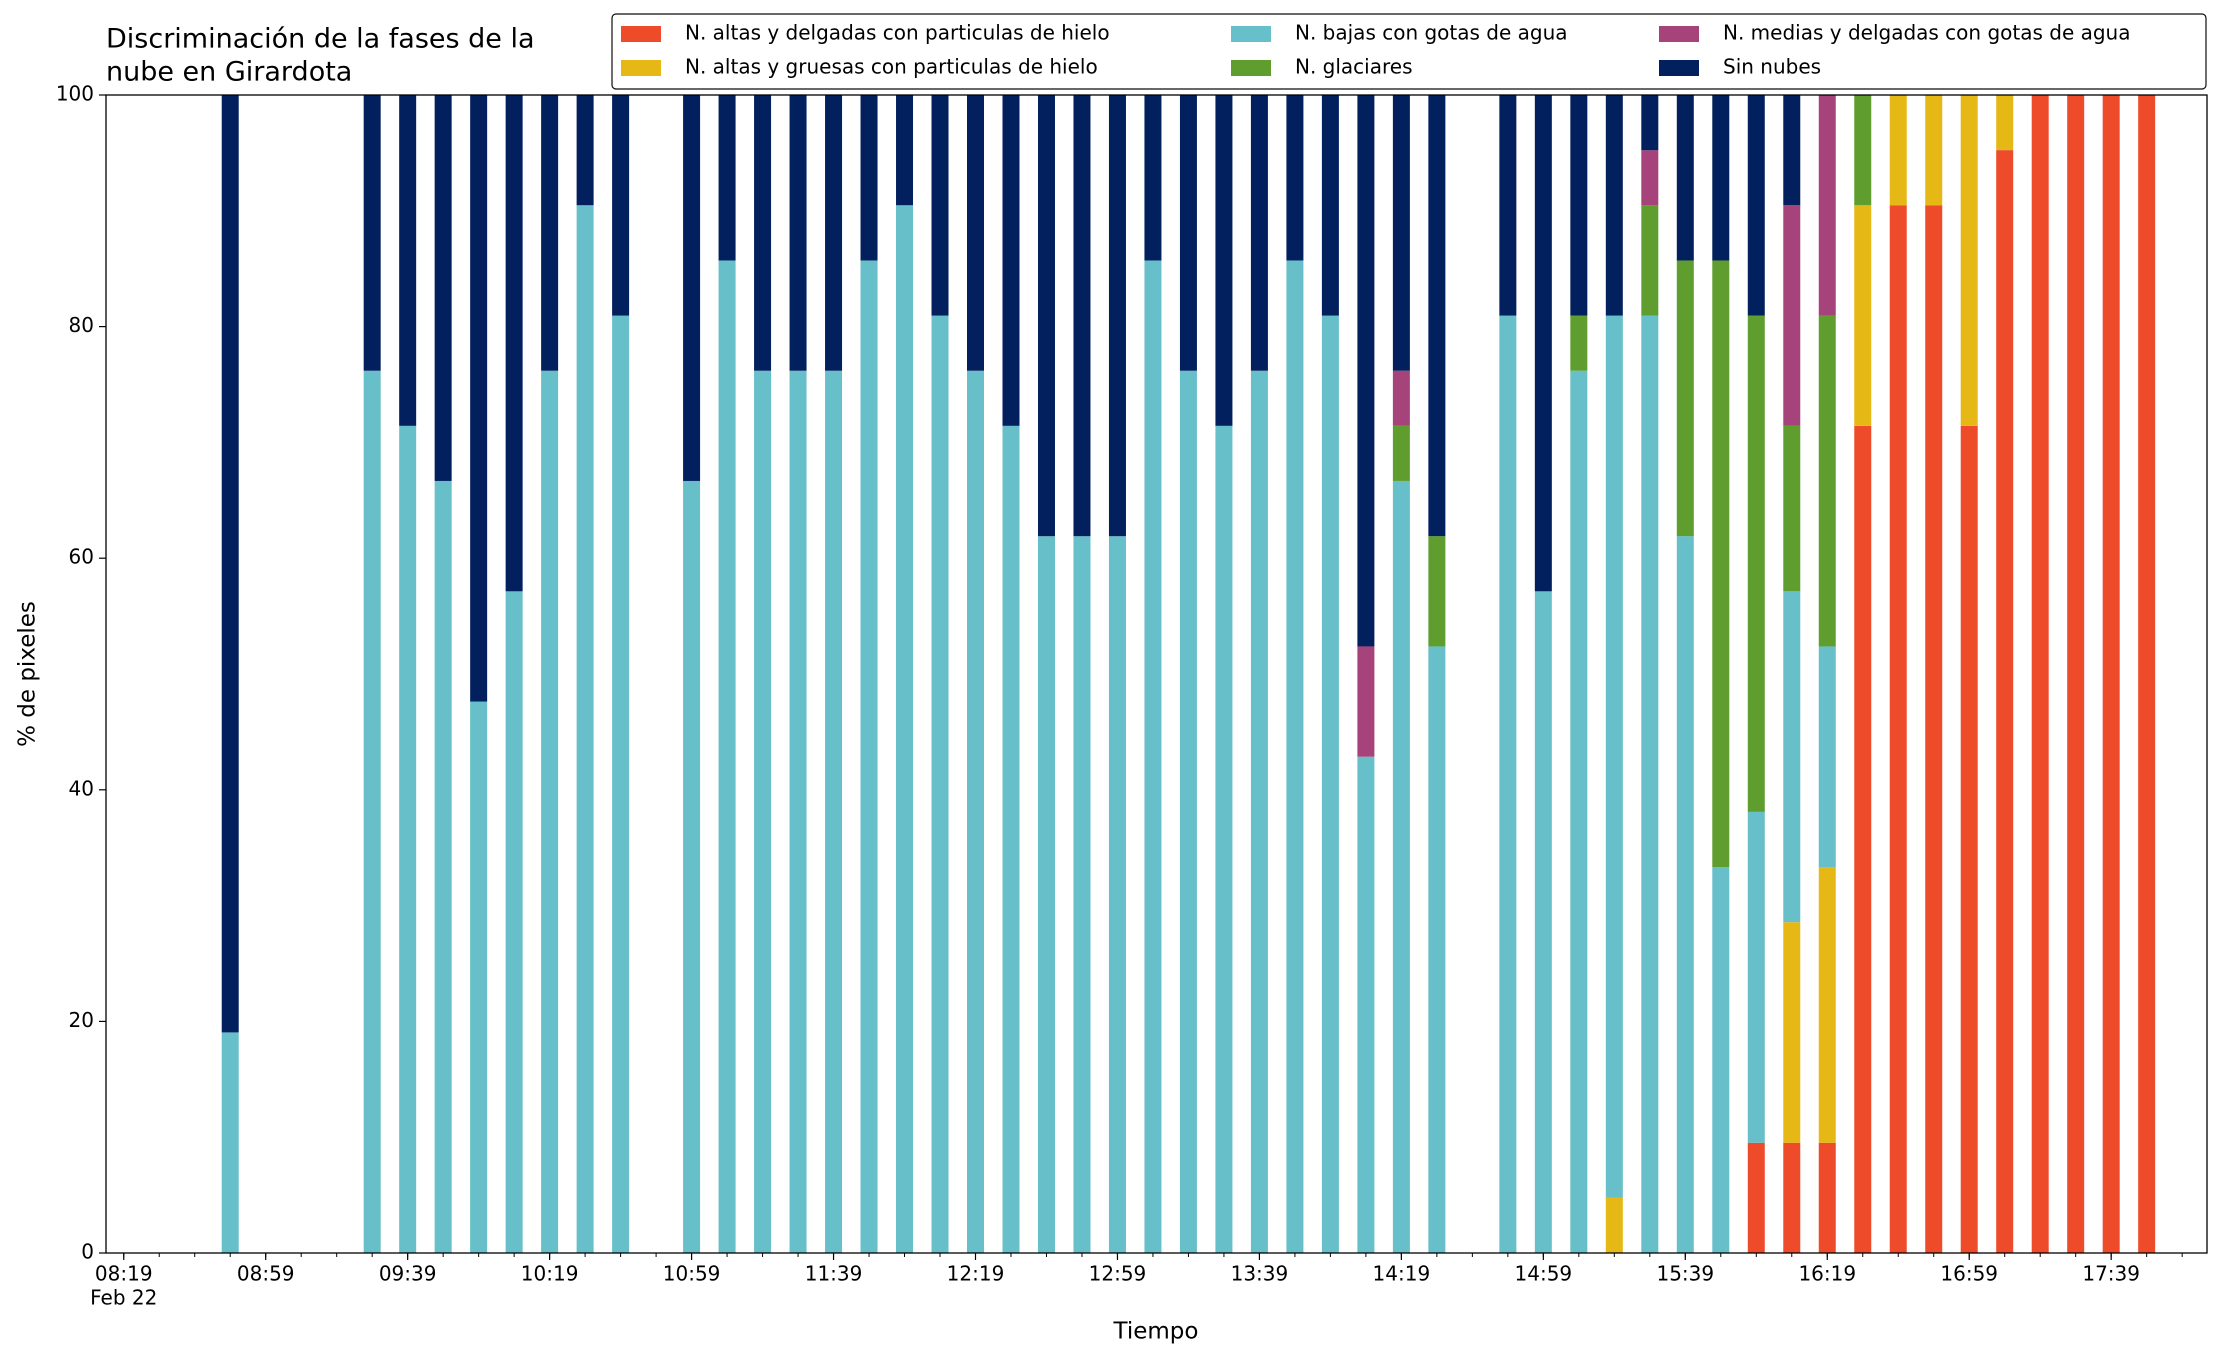 This screenshot has height=1355, width=2216. I want to click on x-tick-label: 13:39, so click(1260, 1274).